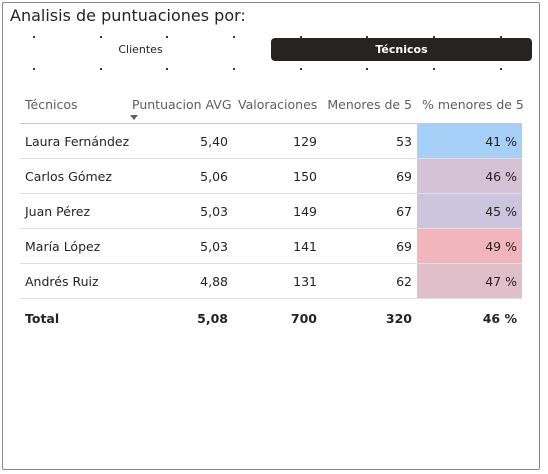 Image resolution: width=548 pixels, height=474 pixels. I want to click on cell-avg: 5,06, so click(180, 176).